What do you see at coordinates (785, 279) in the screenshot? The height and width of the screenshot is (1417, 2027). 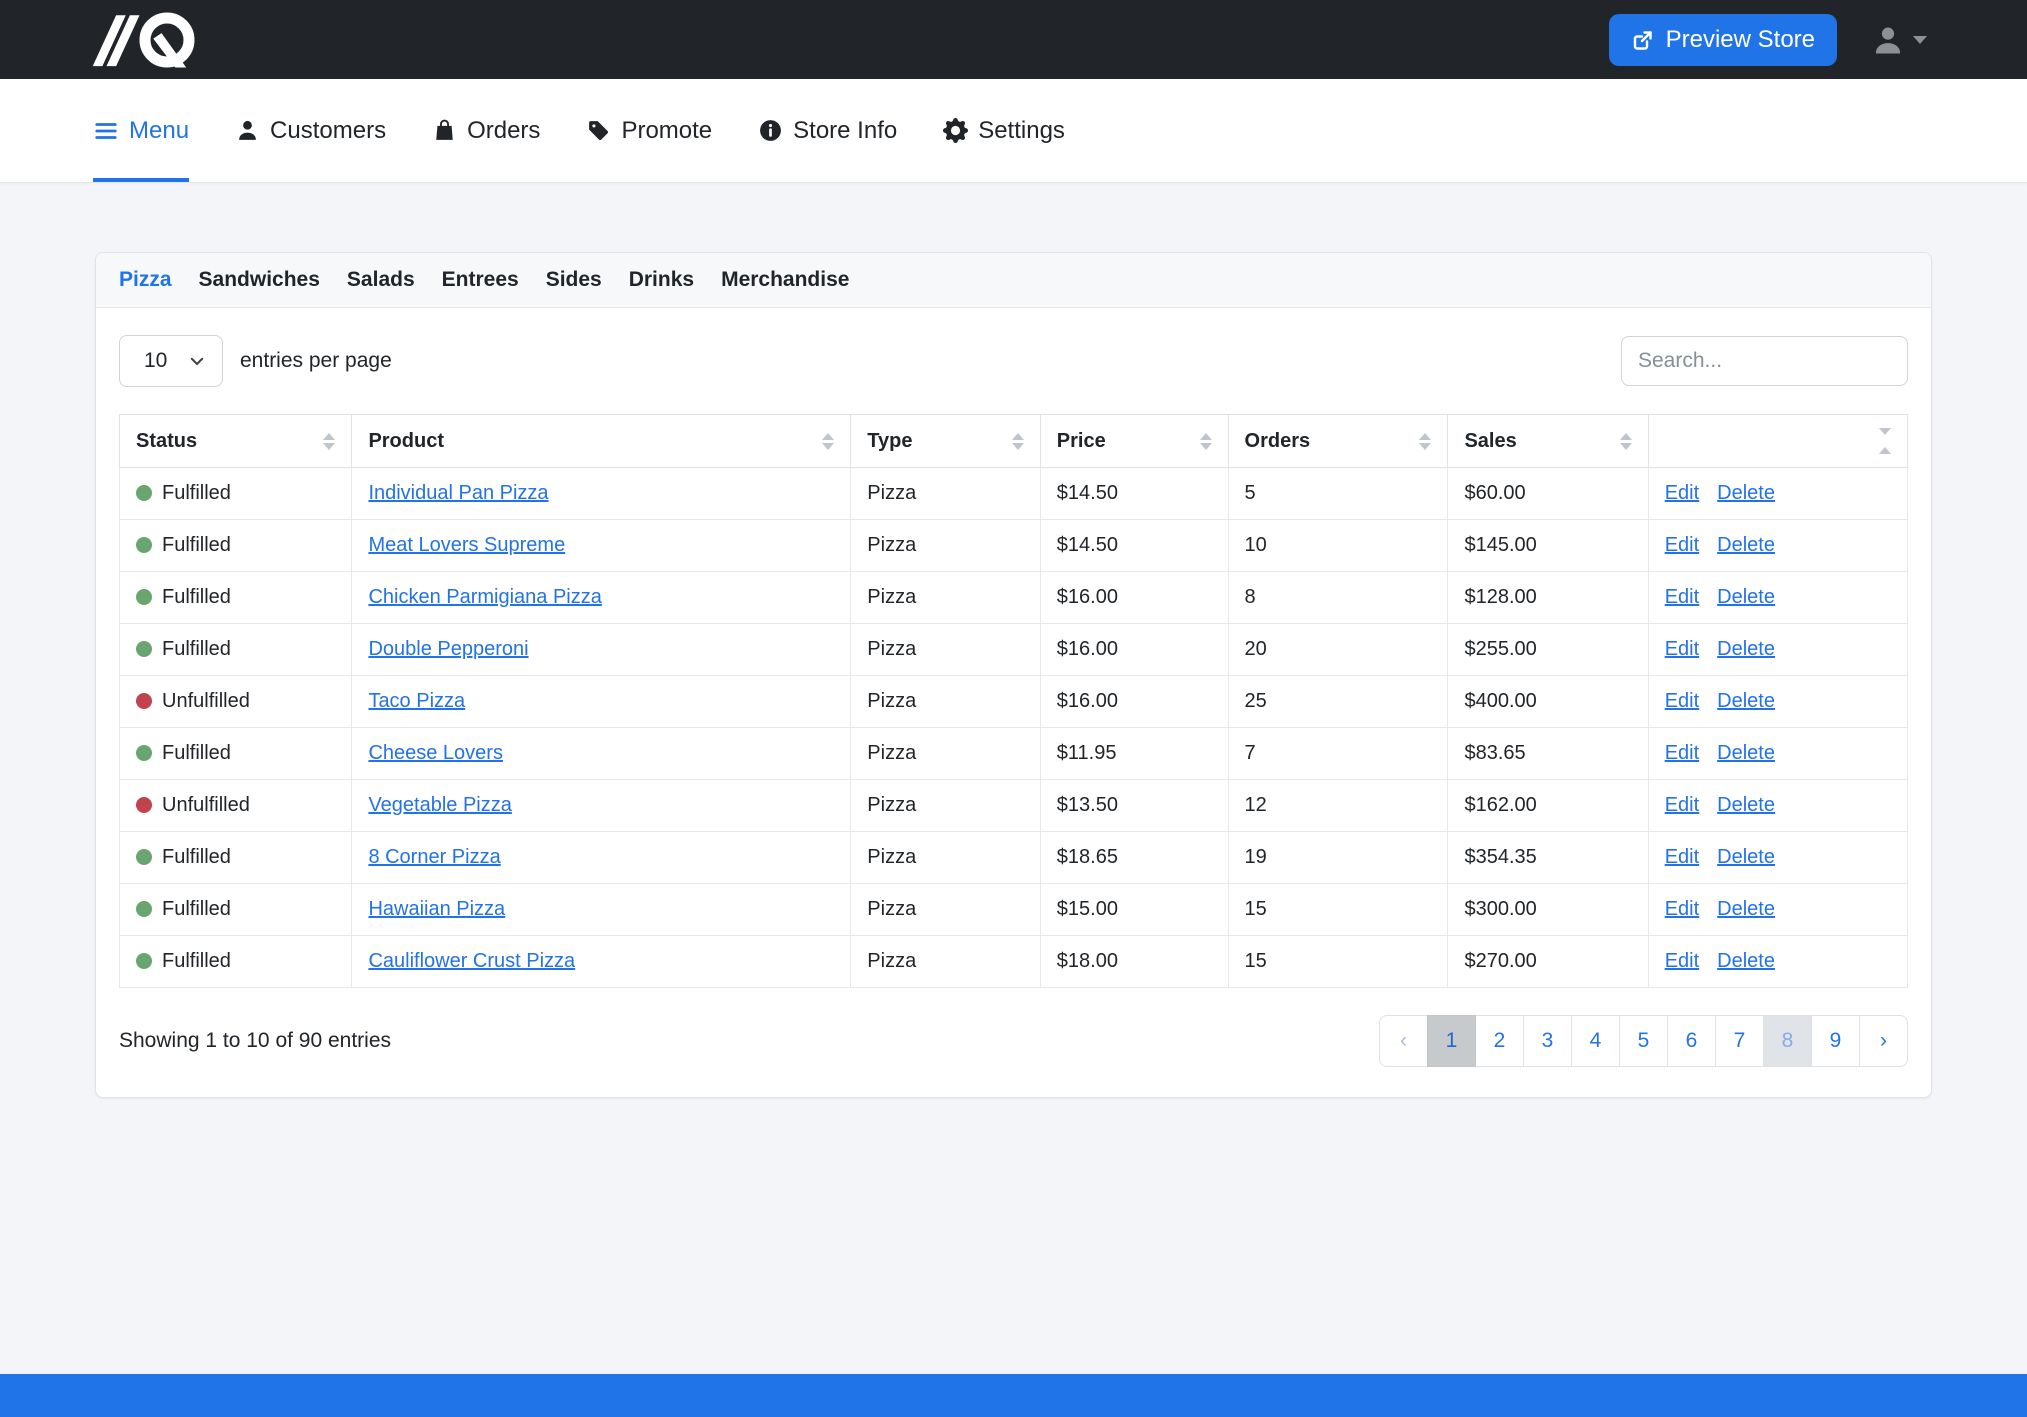 I see `tab-merchandise: Merchandise` at bounding box center [785, 279].